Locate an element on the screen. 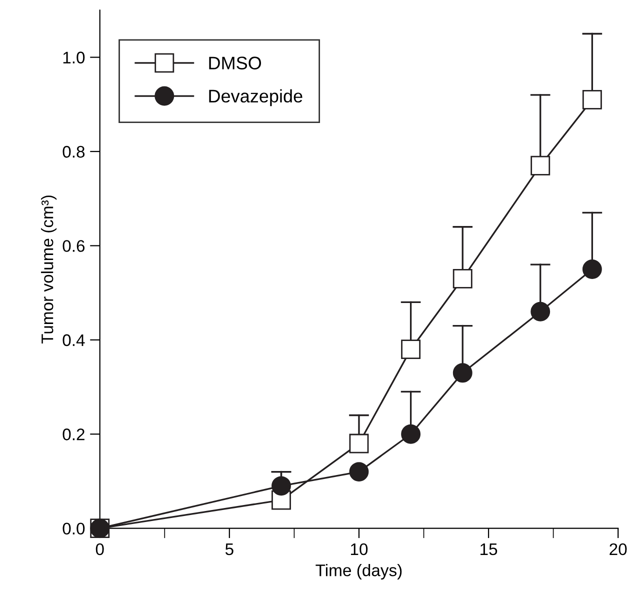  y-tick-label: 0.0 is located at coordinates (73, 528).